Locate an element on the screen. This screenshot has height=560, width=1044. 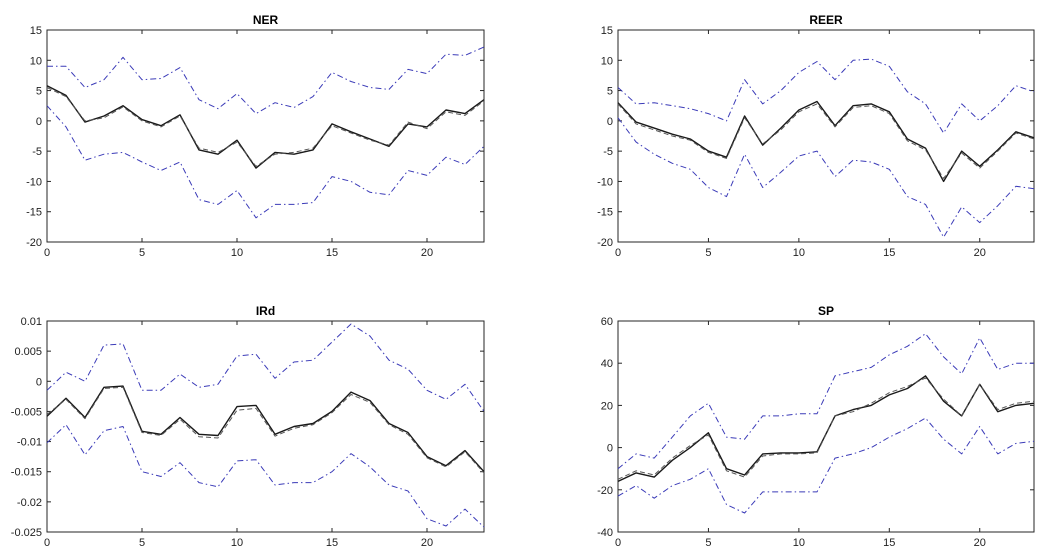
subplot-title: IRd is located at coordinates (265, 311).